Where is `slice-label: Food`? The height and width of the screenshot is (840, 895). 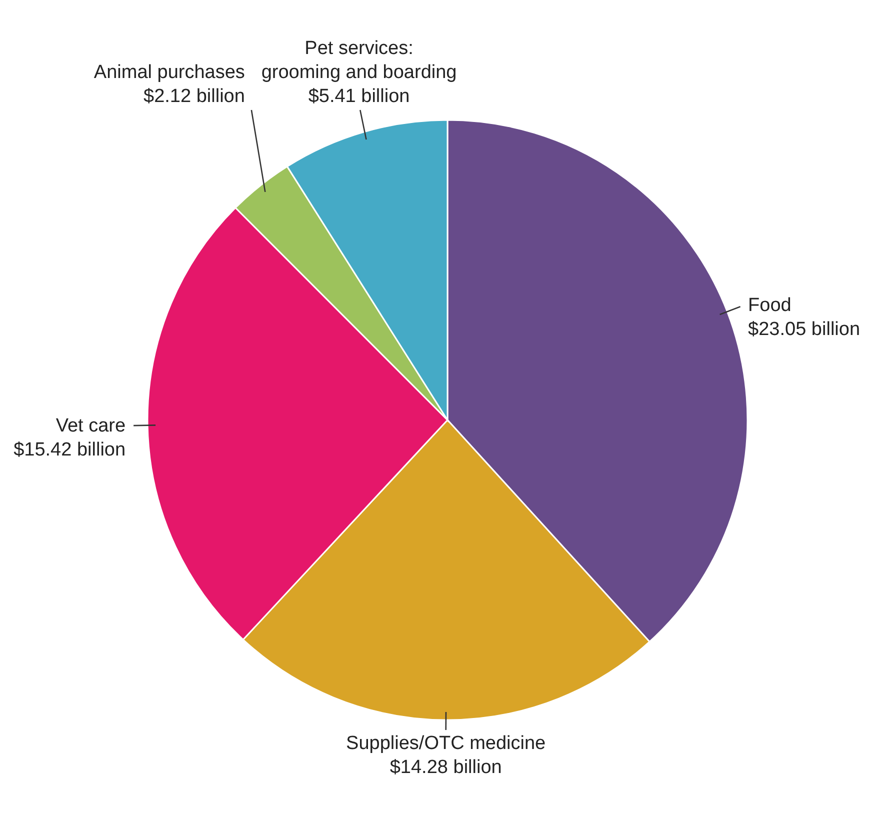 slice-label: Food is located at coordinates (770, 305).